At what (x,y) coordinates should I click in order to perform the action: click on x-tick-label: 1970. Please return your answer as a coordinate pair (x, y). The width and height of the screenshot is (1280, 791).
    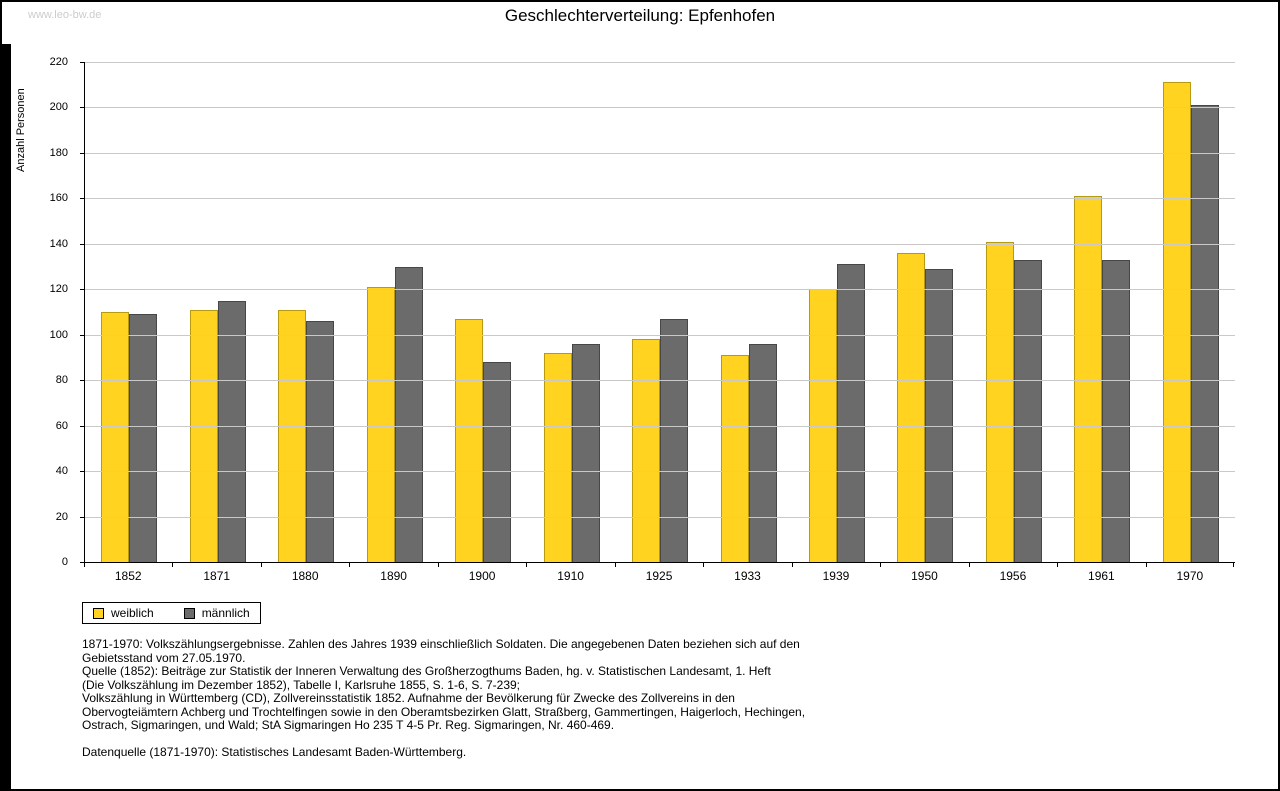
    Looking at the image, I should click on (1190, 576).